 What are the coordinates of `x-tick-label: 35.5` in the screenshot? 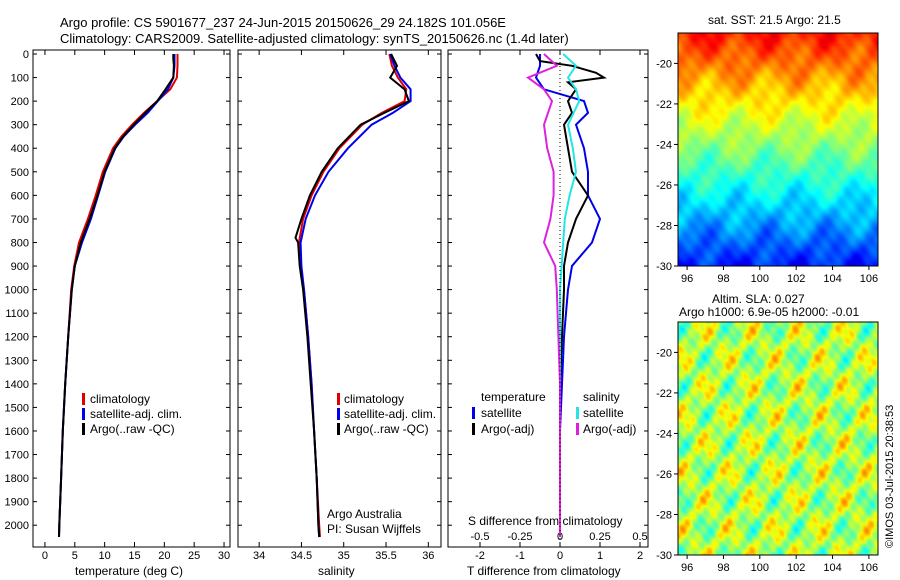 It's located at (385, 556).